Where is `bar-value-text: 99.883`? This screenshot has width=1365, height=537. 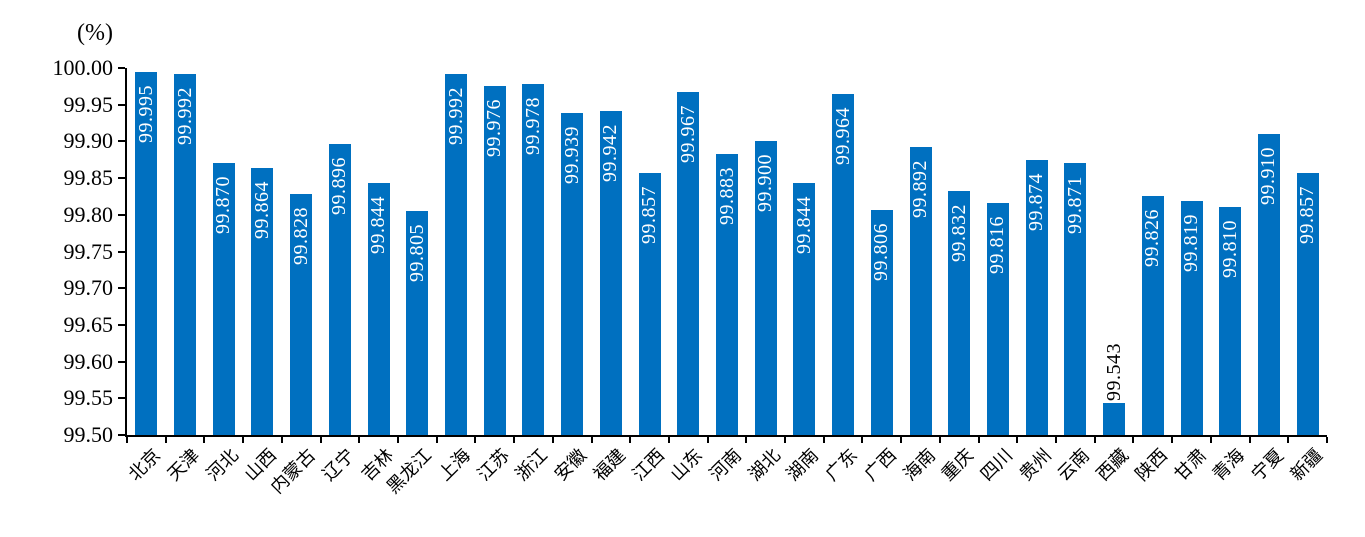
bar-value-text: 99.883 is located at coordinates (726, 195).